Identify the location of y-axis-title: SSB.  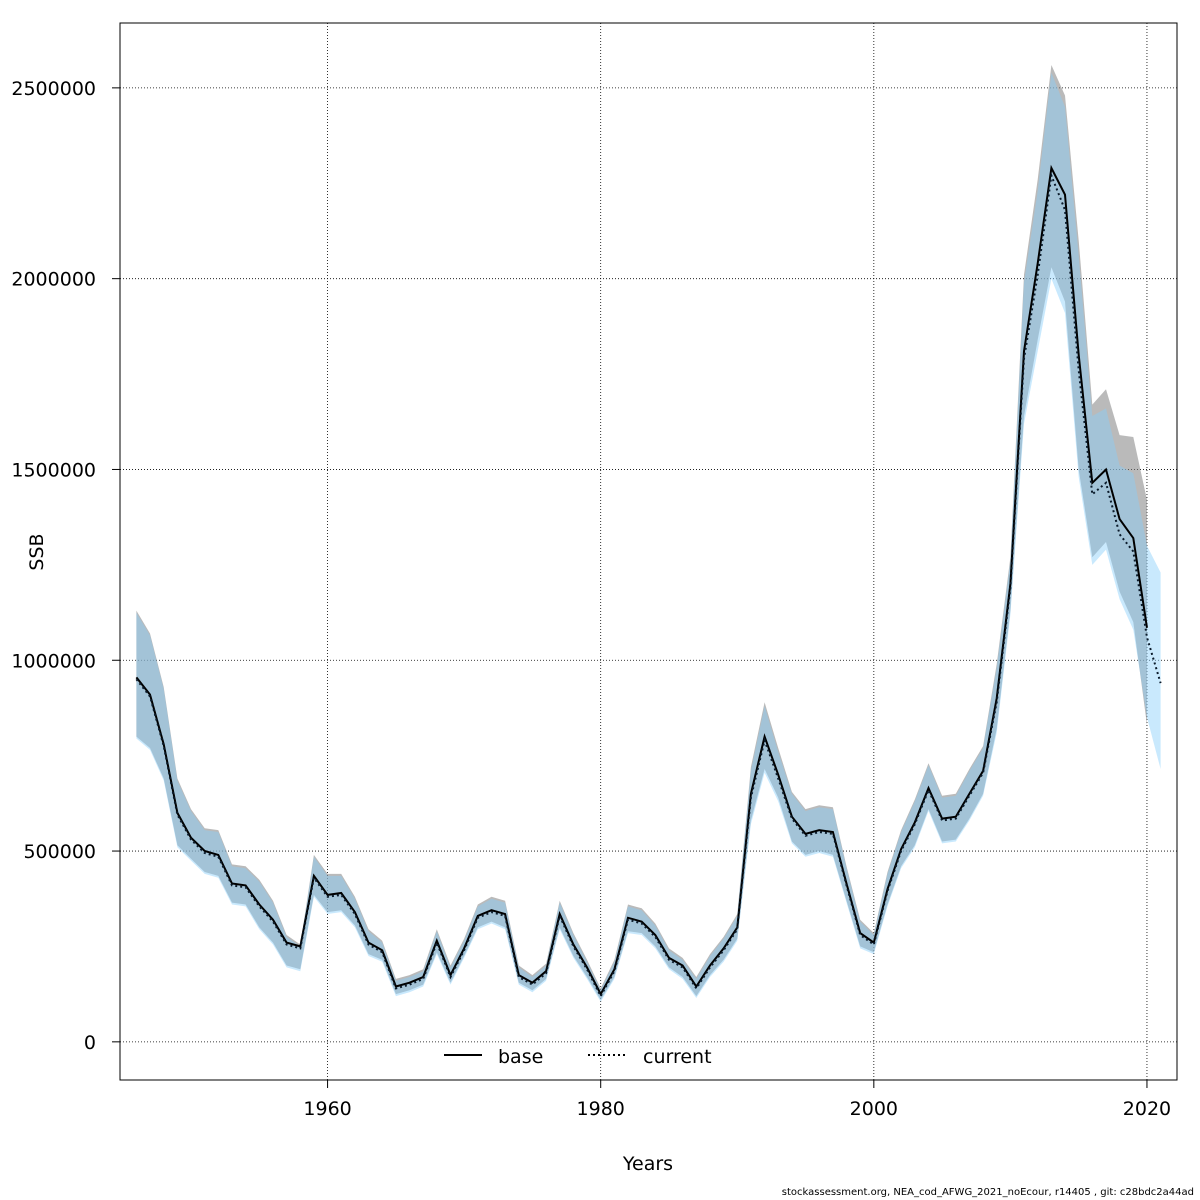
(37, 551).